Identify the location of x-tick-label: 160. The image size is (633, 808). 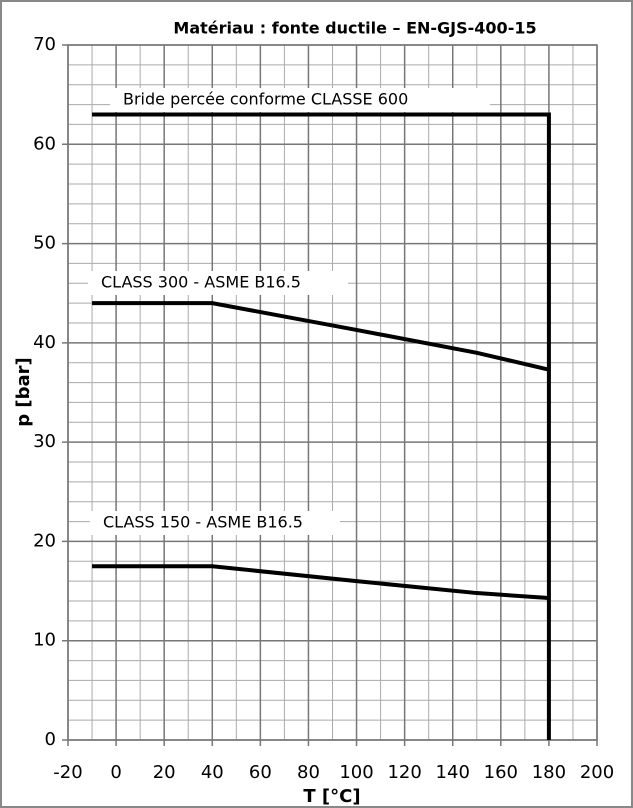
(501, 772).